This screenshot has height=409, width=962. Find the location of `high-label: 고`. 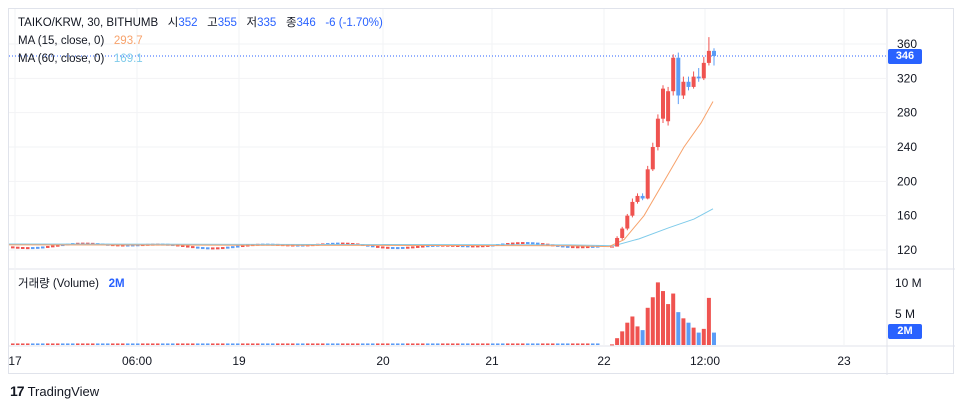

high-label: 고 is located at coordinates (212, 23).